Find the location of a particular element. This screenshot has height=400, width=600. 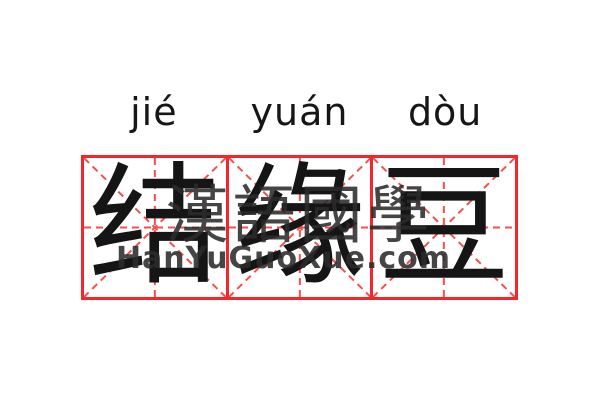

mizige-cell-3: 豆 is located at coordinates (443, 227).